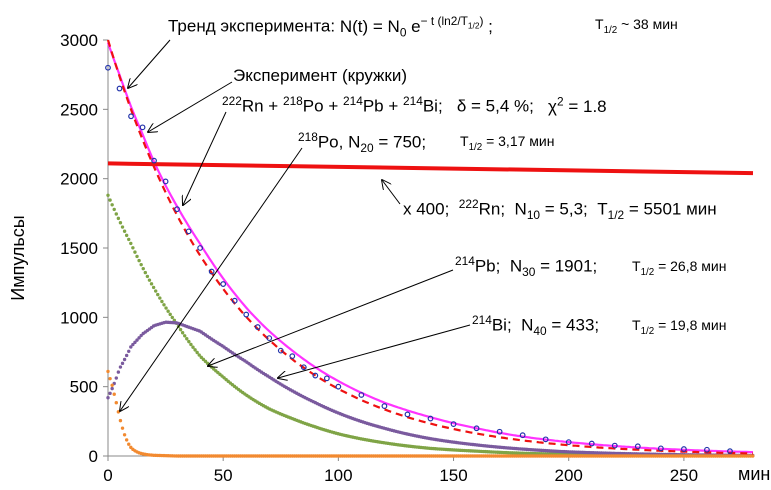 This screenshot has height=490, width=771. I want to click on x-tick-label: 50, so click(223, 475).